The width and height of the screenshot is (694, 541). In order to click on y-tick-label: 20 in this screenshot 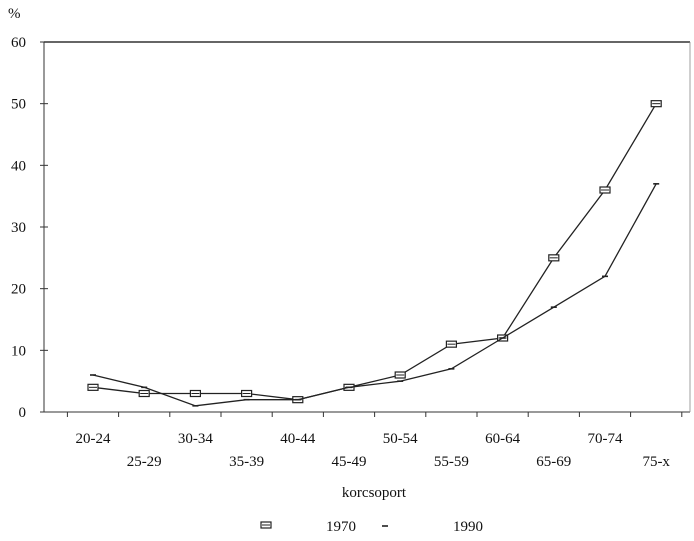, I will do `click(18, 290)`.